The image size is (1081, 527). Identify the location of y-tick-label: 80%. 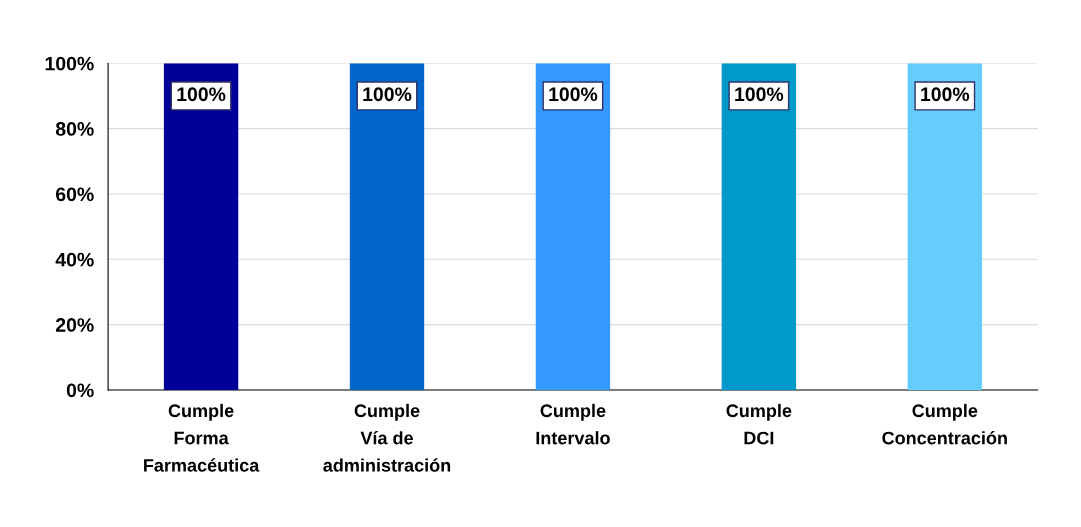
(74, 129).